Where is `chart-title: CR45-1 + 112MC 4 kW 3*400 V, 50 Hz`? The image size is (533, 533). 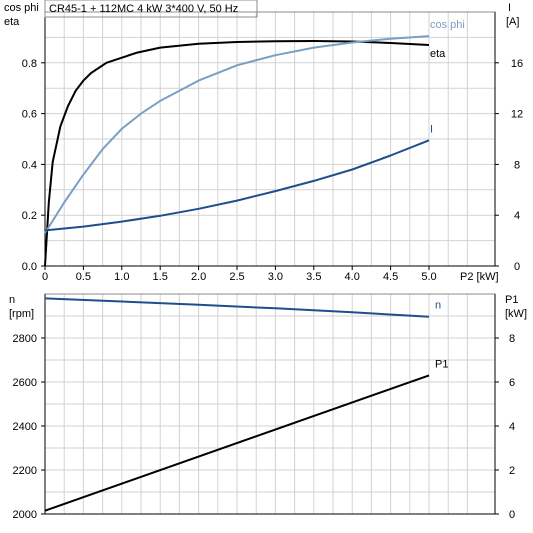 chart-title: CR45-1 + 112MC 4 kW 3*400 V, 50 Hz is located at coordinates (143, 9).